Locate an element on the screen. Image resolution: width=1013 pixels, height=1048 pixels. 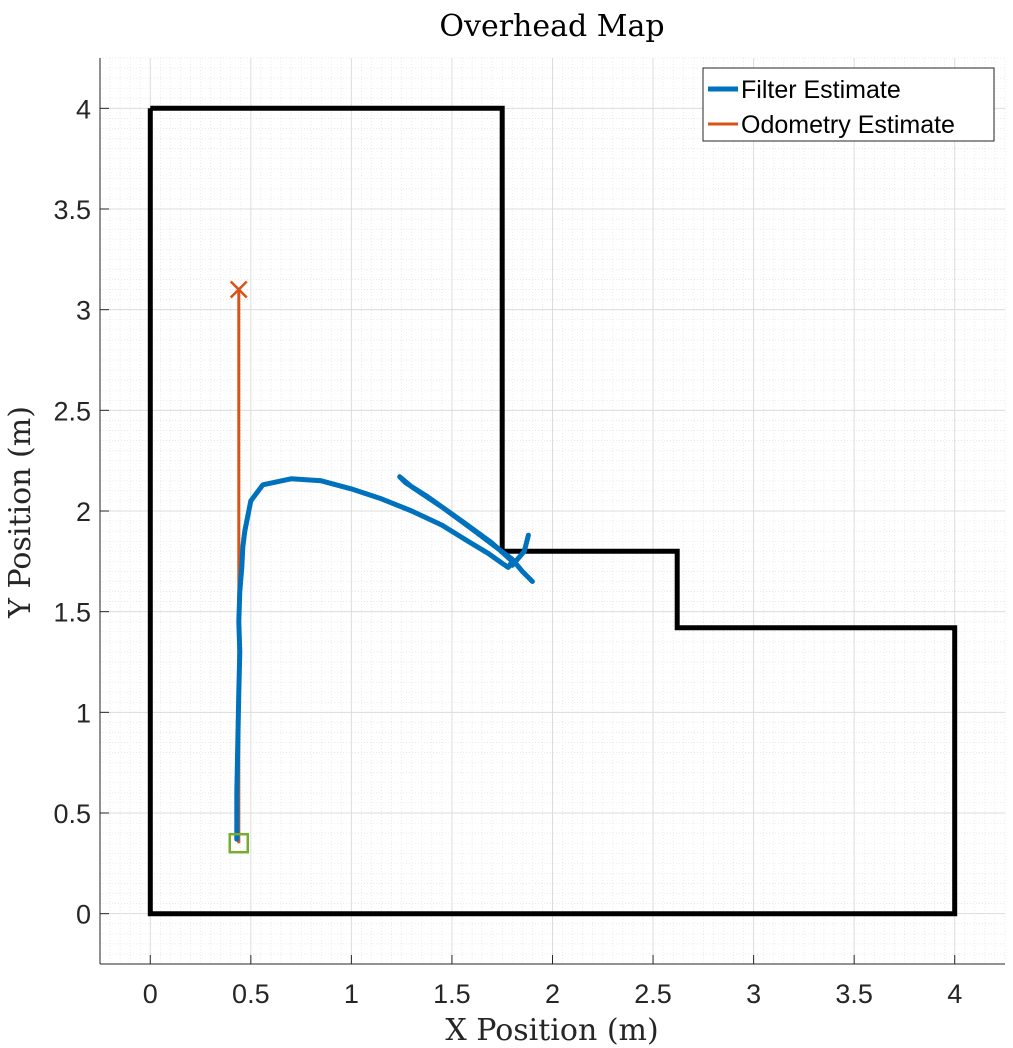
y-tick-label: 3 is located at coordinates (83, 311).